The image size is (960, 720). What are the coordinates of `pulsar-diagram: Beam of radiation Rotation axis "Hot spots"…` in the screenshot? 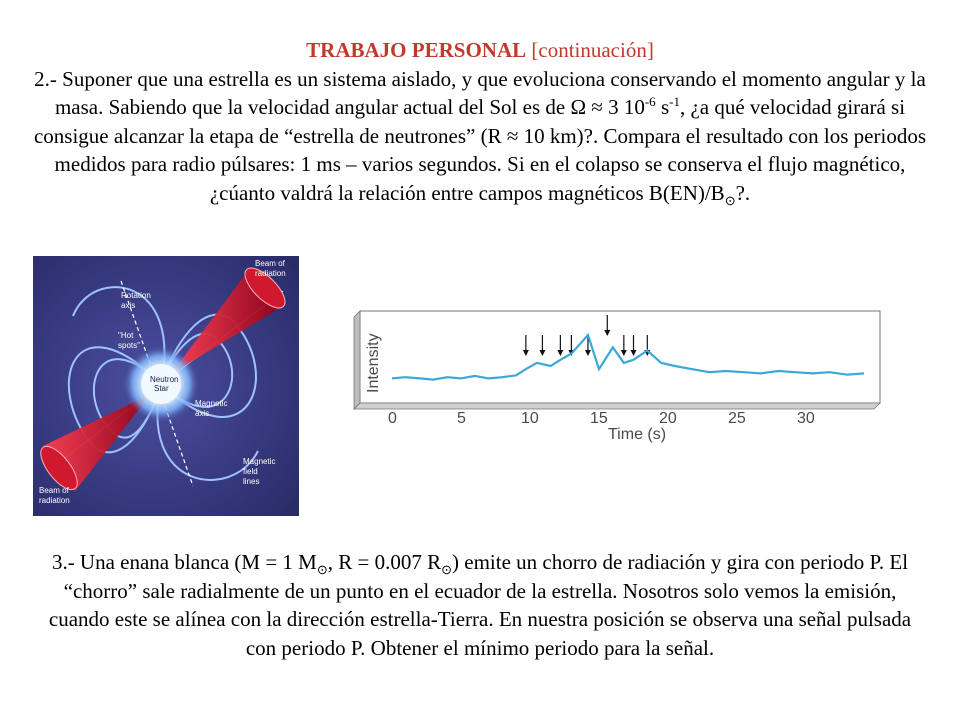 It's located at (166, 386).